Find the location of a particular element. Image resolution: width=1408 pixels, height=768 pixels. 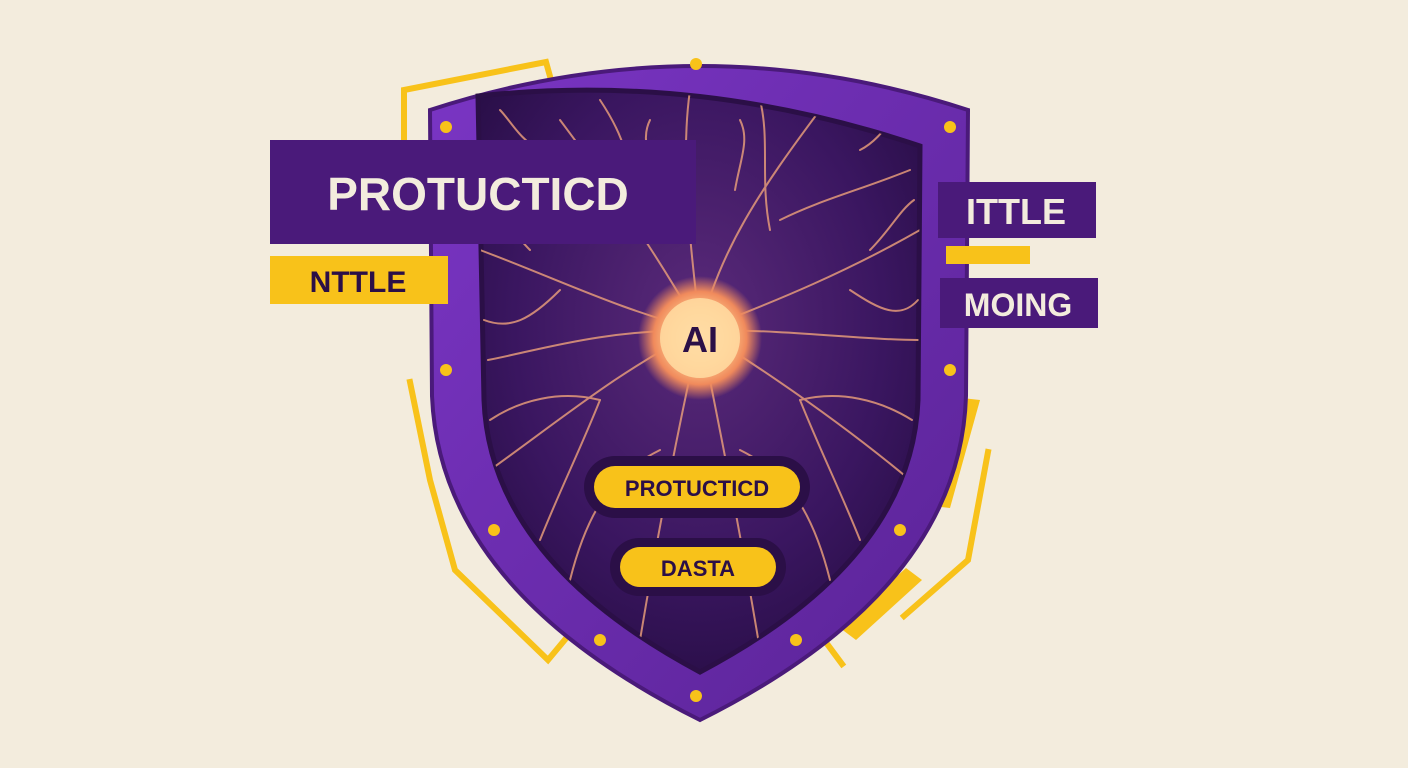

right-bottom-label: MOING is located at coordinates (1018, 305).